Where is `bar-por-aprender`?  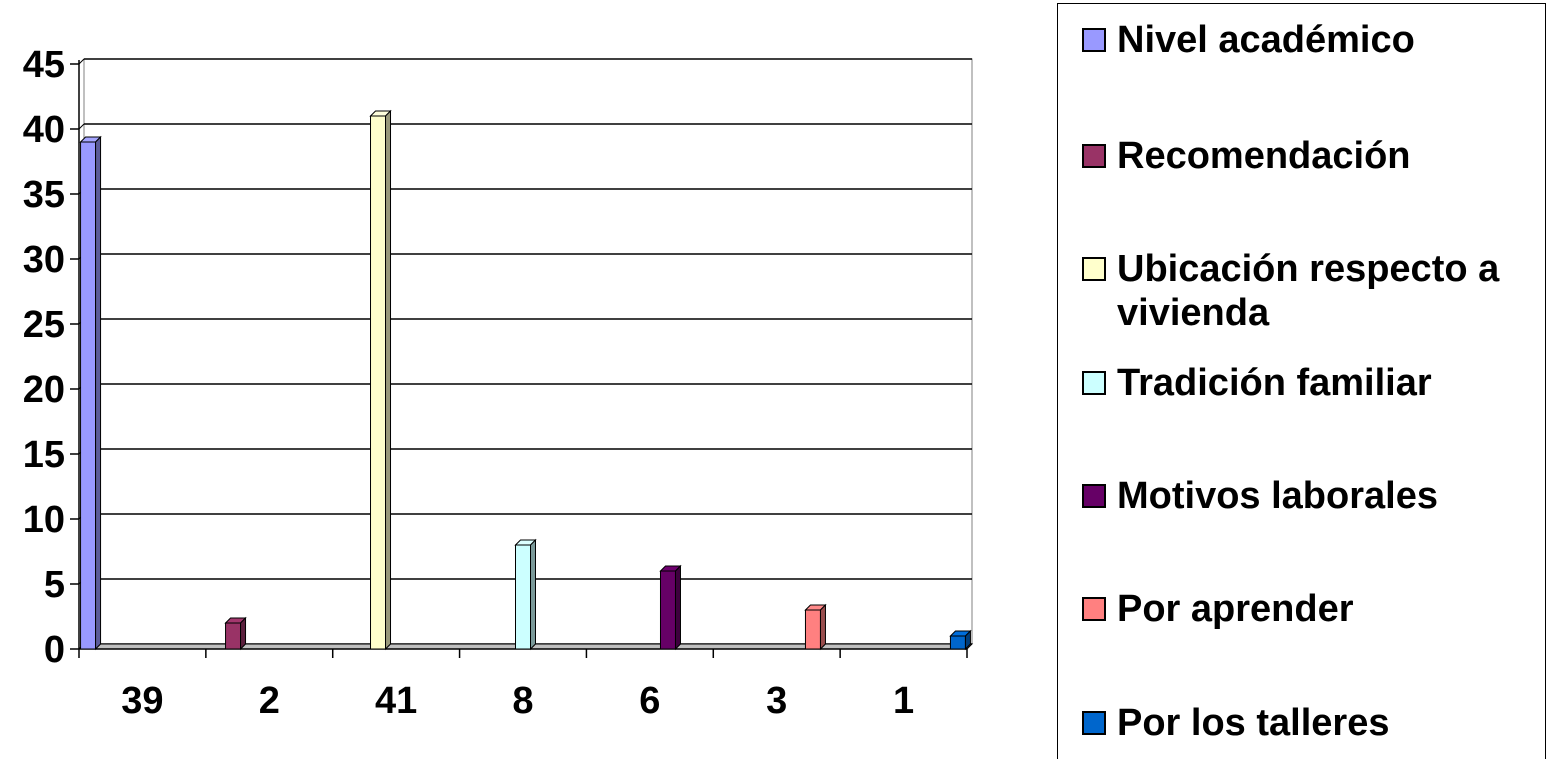
bar-por-aprender is located at coordinates (815, 627).